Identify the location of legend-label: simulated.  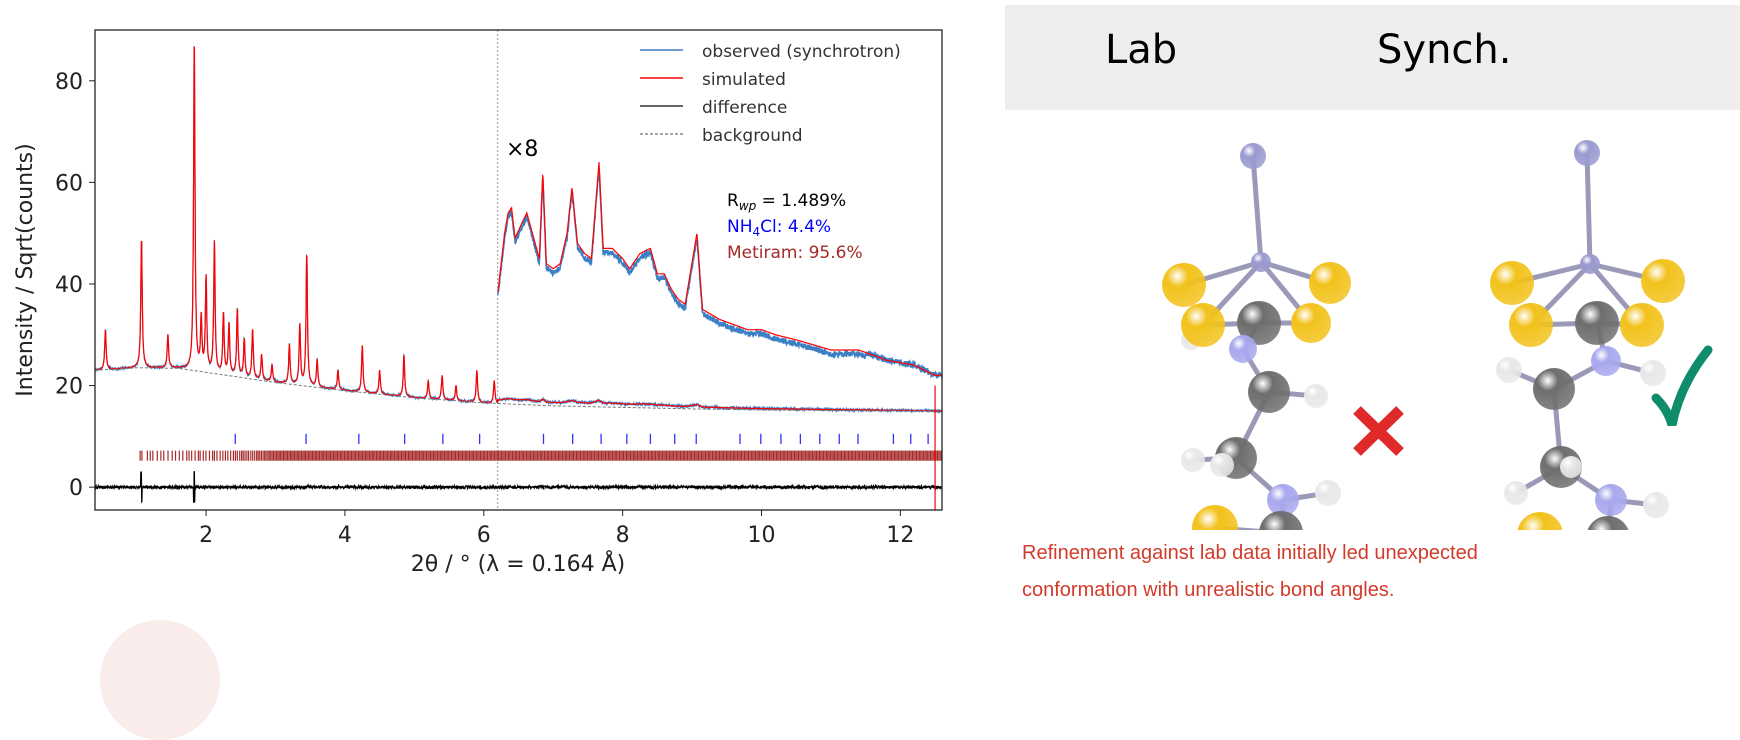
(744, 80).